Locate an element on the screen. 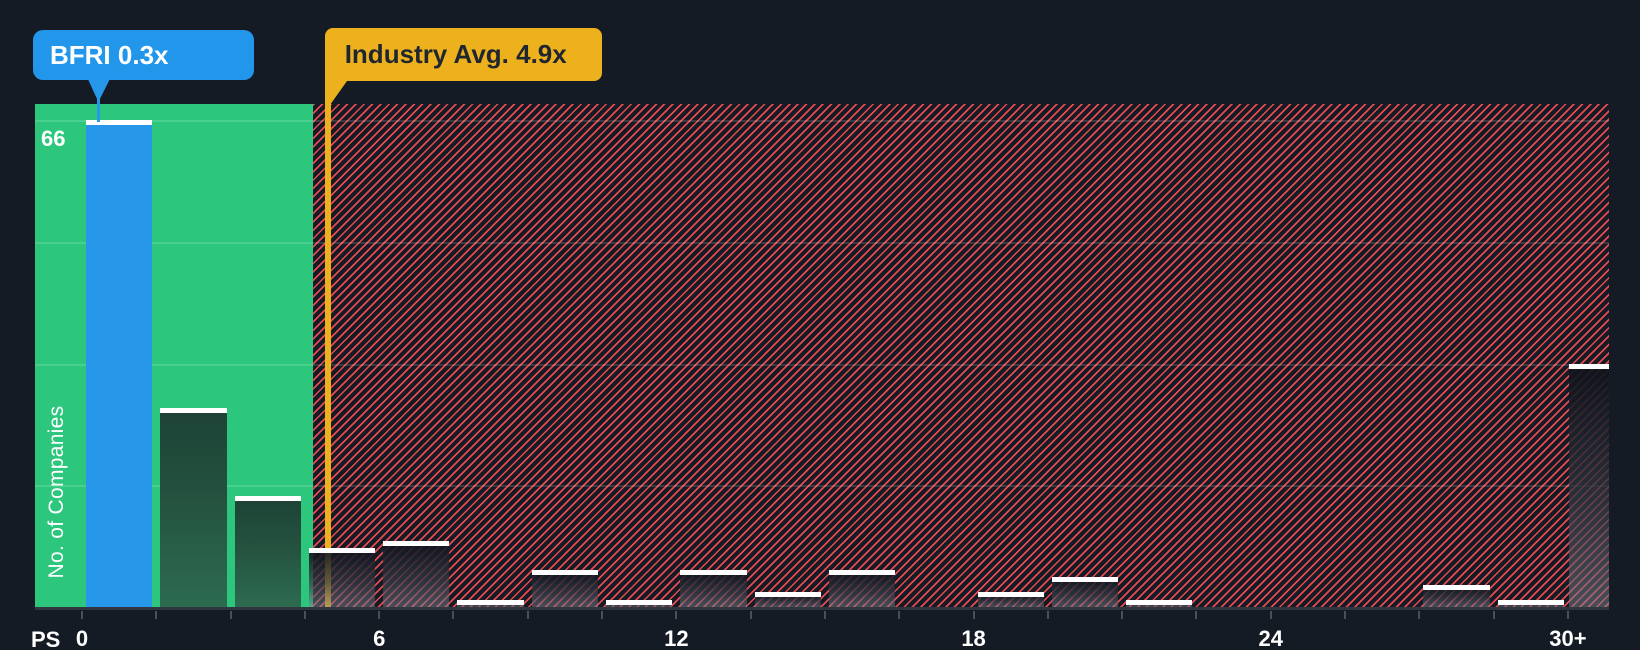  company-tooltip-stem is located at coordinates (99, 110).